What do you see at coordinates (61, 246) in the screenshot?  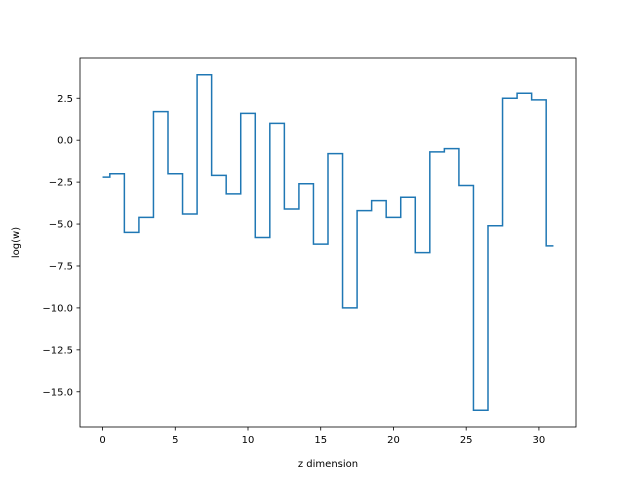 I see `y-axis-ticks: 2.5 0.0 −2.5 −5.0 −7.5 −10.0 −12.5 −15.0` at bounding box center [61, 246].